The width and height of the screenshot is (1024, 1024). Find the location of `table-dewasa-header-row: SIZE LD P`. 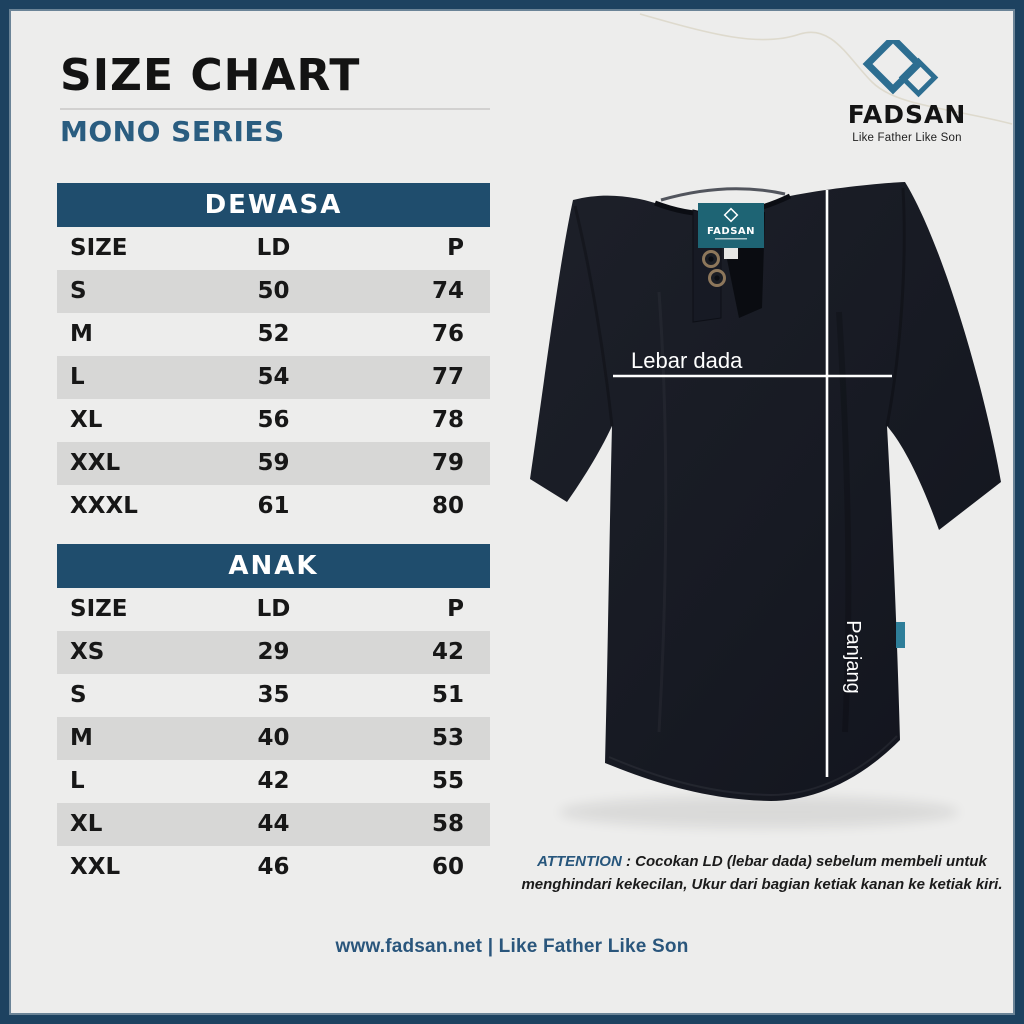

table-dewasa-header-row: SIZE LD P is located at coordinates (273, 248).